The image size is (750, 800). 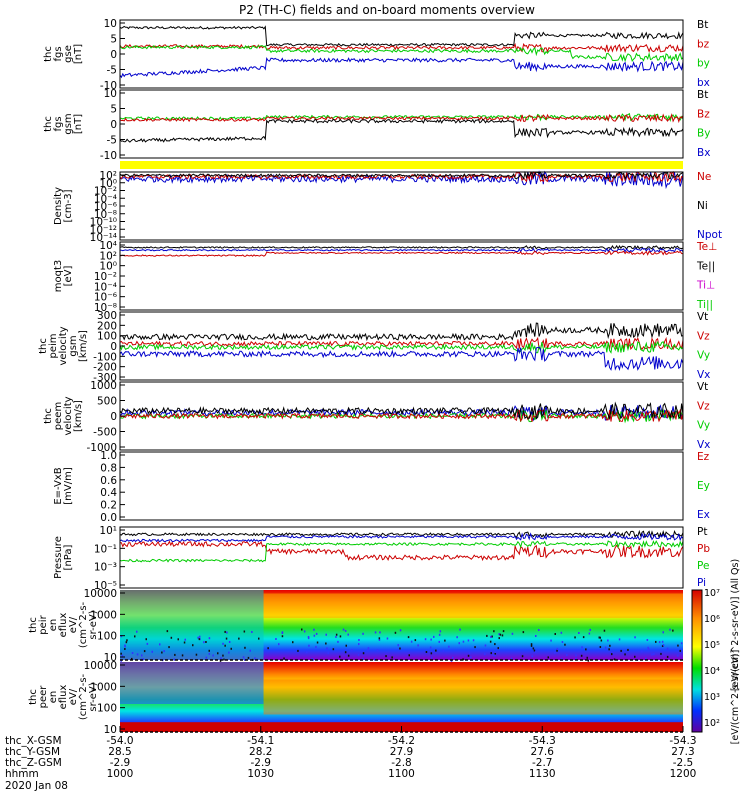 I want to click on ion-early-region, so click(x=192, y=625).